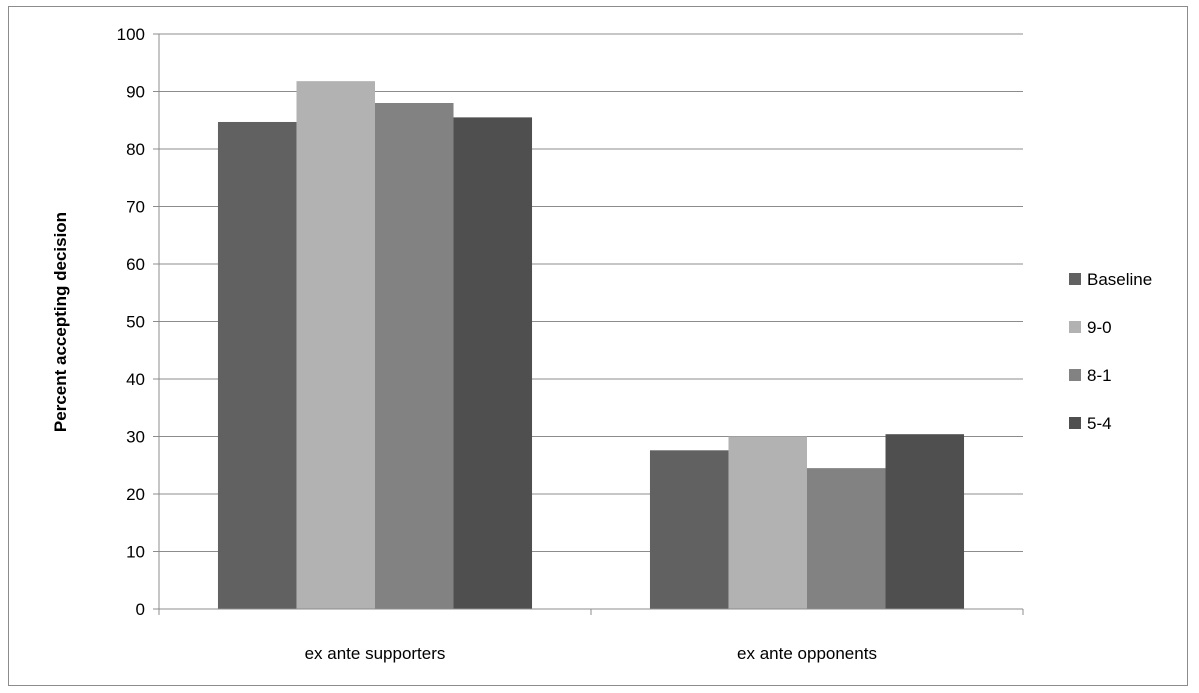 This screenshot has width=1199, height=693. I want to click on y-tick-labels: 0 10 20 30 40 50 60 70 80 90 100, so click(131, 322).